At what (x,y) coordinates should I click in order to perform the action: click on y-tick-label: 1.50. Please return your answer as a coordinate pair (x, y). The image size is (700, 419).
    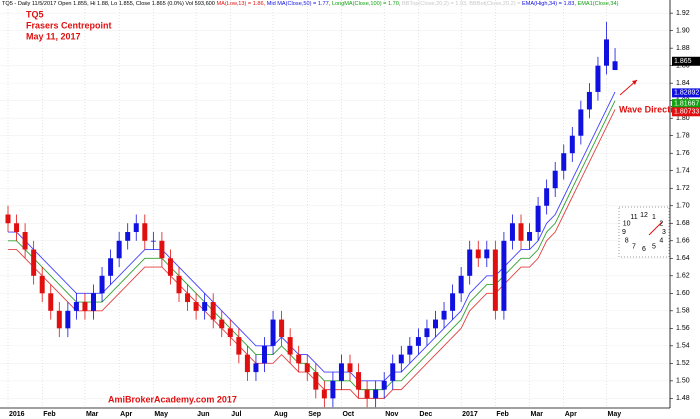
    Looking at the image, I should click on (683, 381).